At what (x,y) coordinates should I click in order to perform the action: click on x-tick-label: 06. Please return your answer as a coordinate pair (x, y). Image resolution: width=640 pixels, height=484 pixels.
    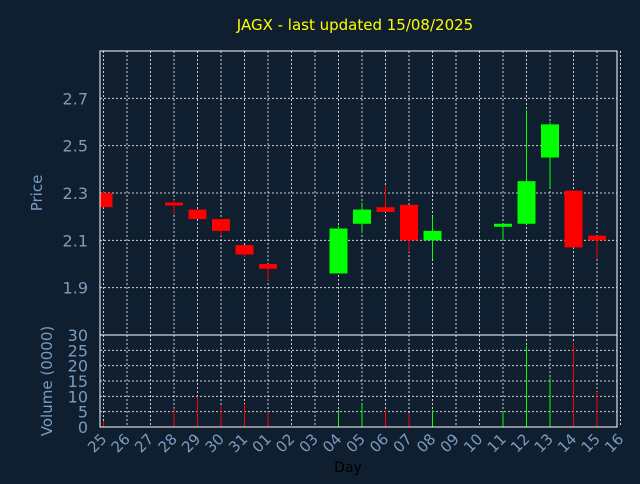
    Looking at the image, I should click on (379, 443).